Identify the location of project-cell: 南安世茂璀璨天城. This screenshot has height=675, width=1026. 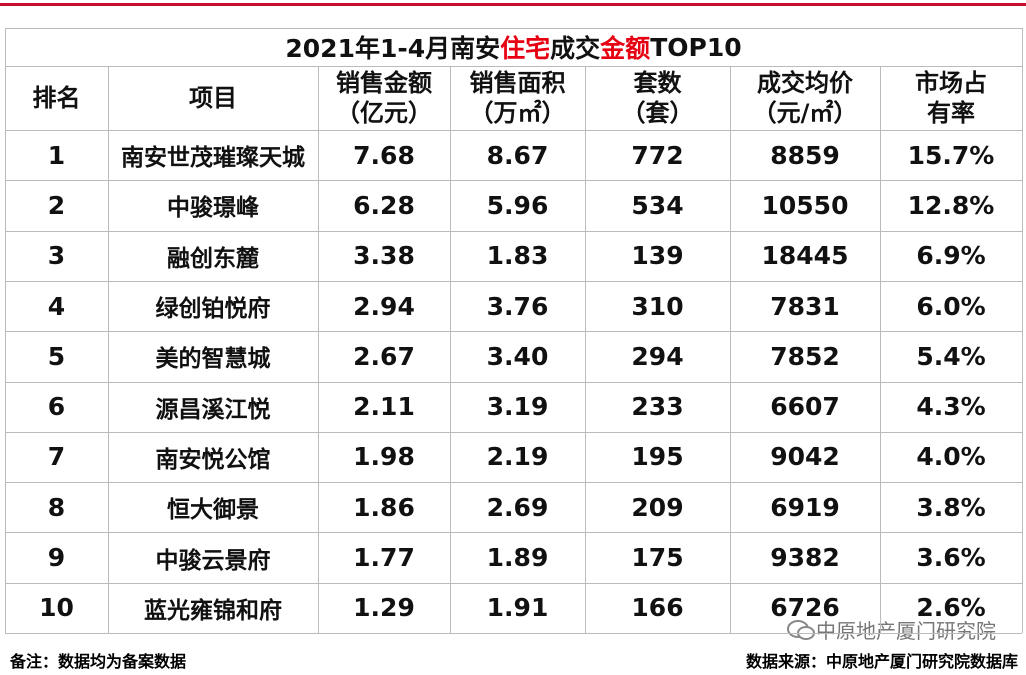
(213, 158).